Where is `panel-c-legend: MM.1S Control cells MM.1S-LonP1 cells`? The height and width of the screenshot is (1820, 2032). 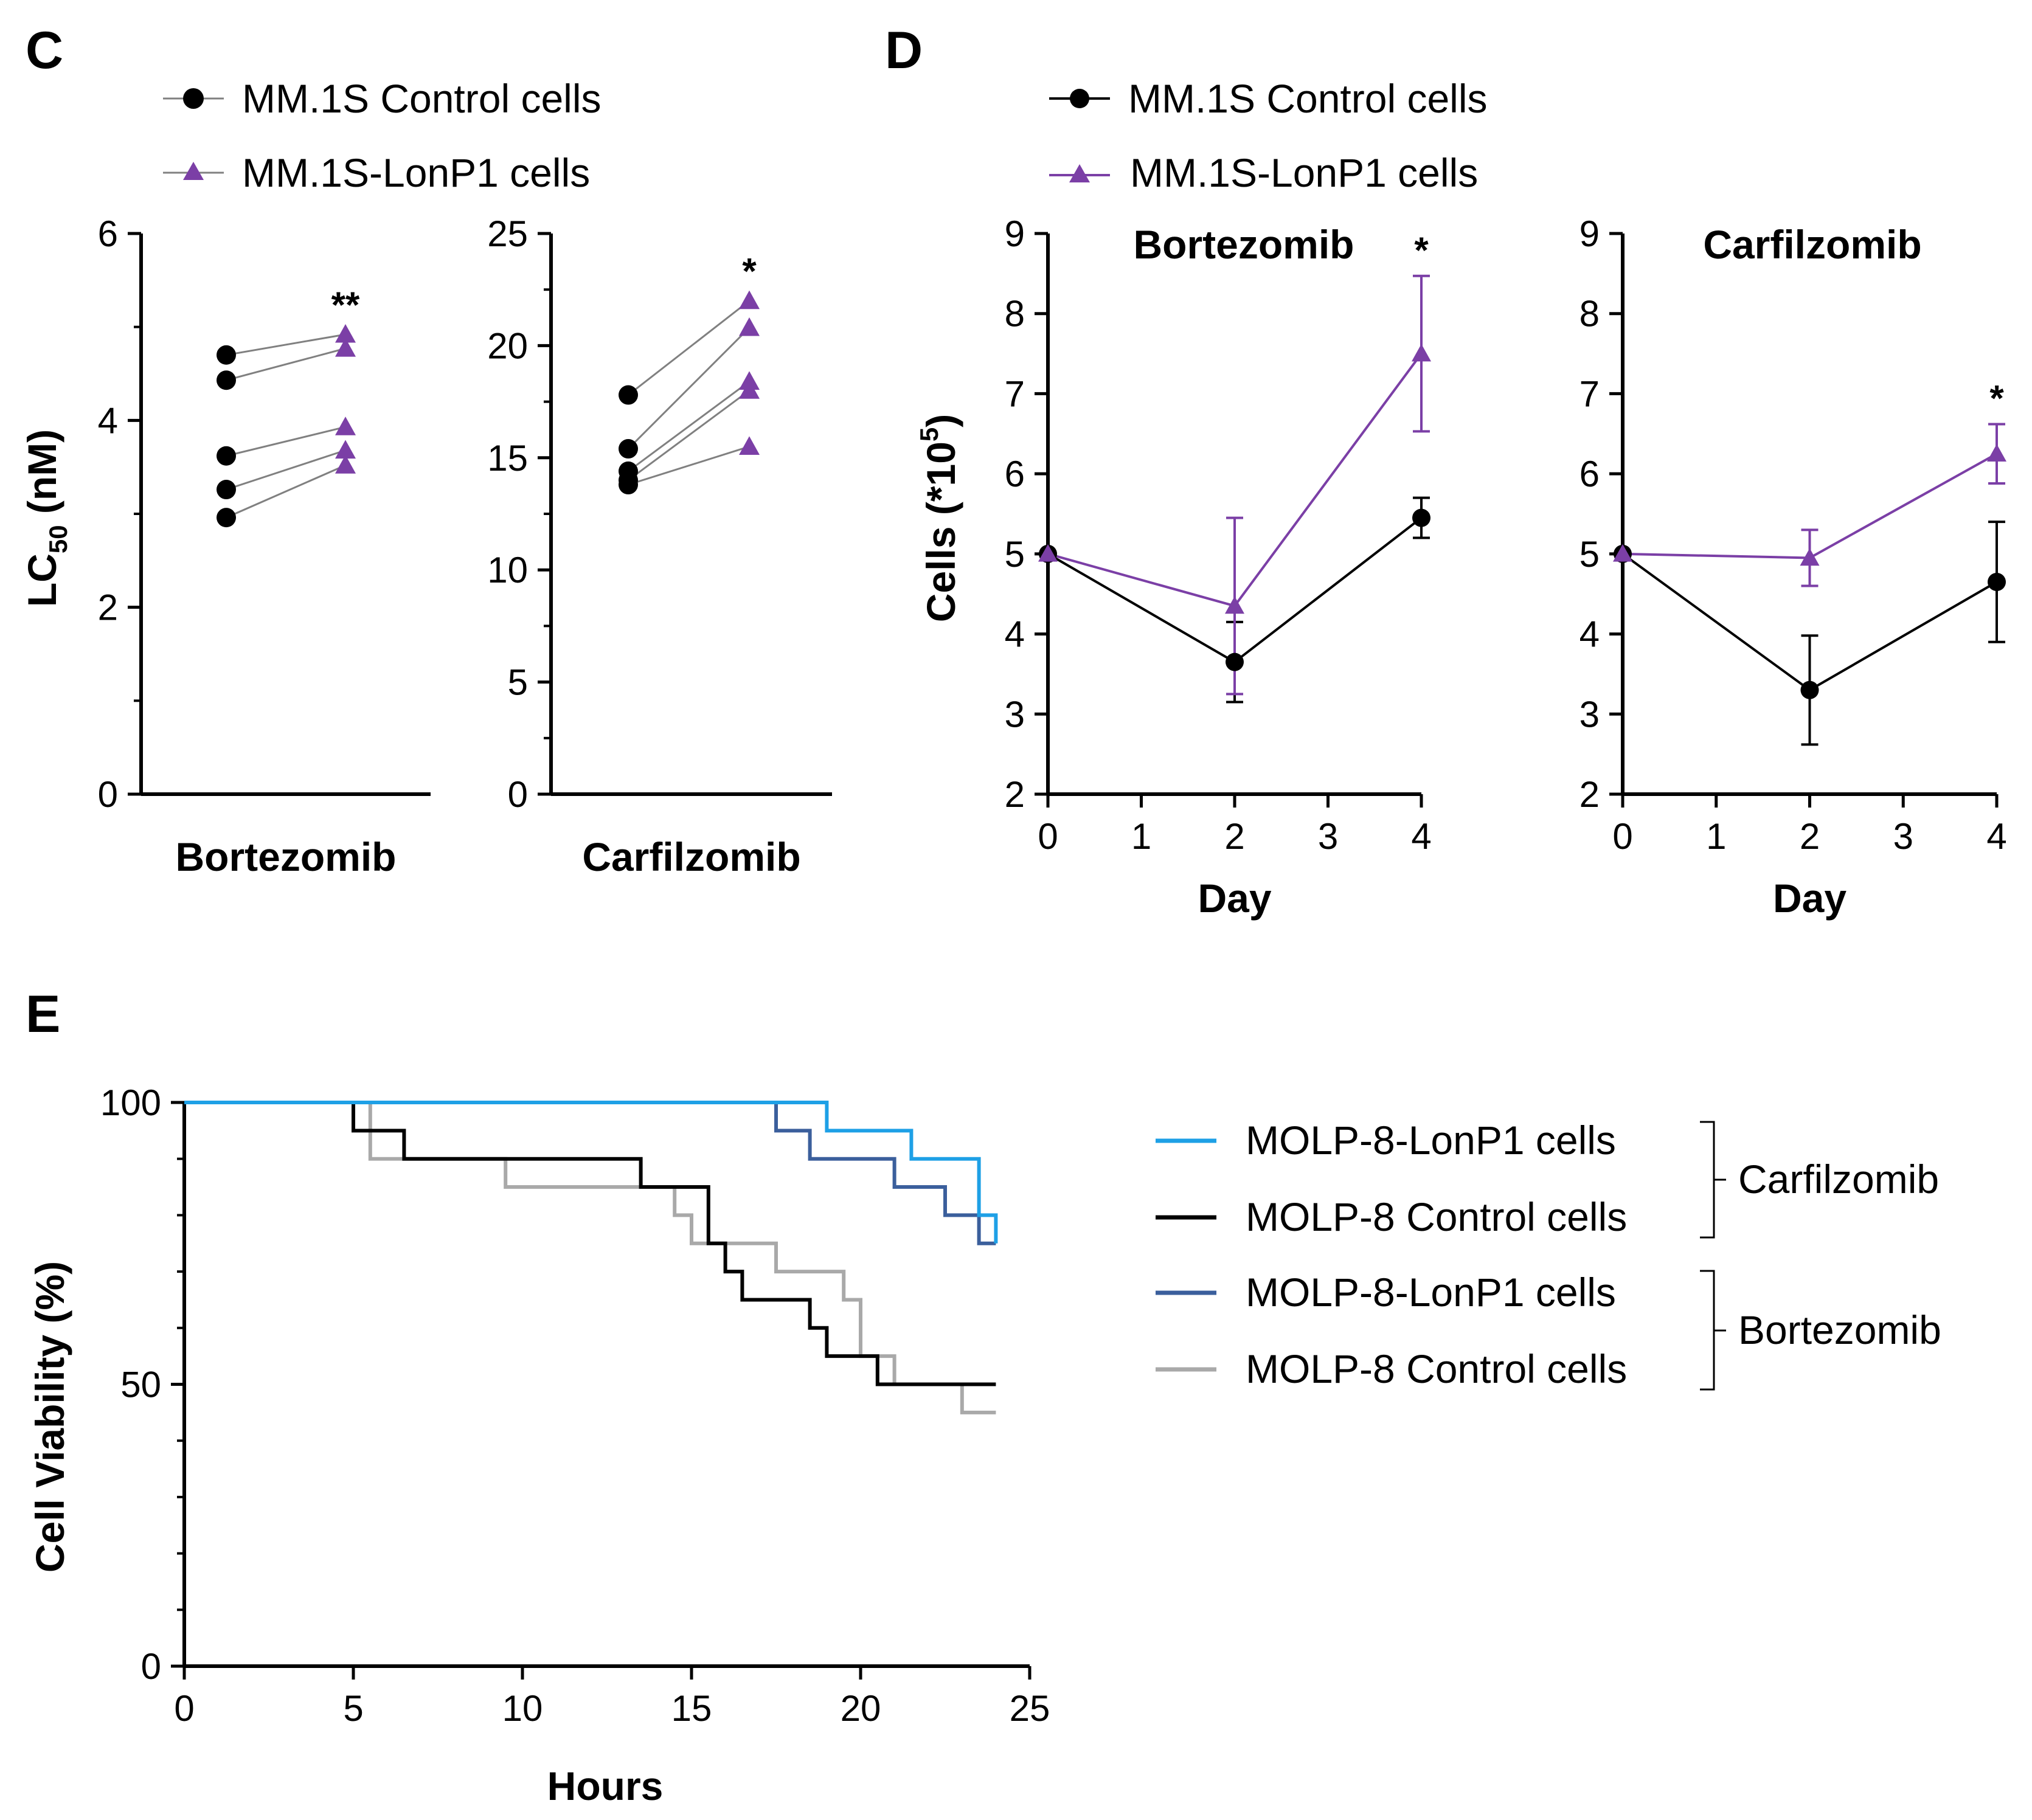 panel-c-legend: MM.1S Control cells MM.1S-LonP1 cells is located at coordinates (382, 135).